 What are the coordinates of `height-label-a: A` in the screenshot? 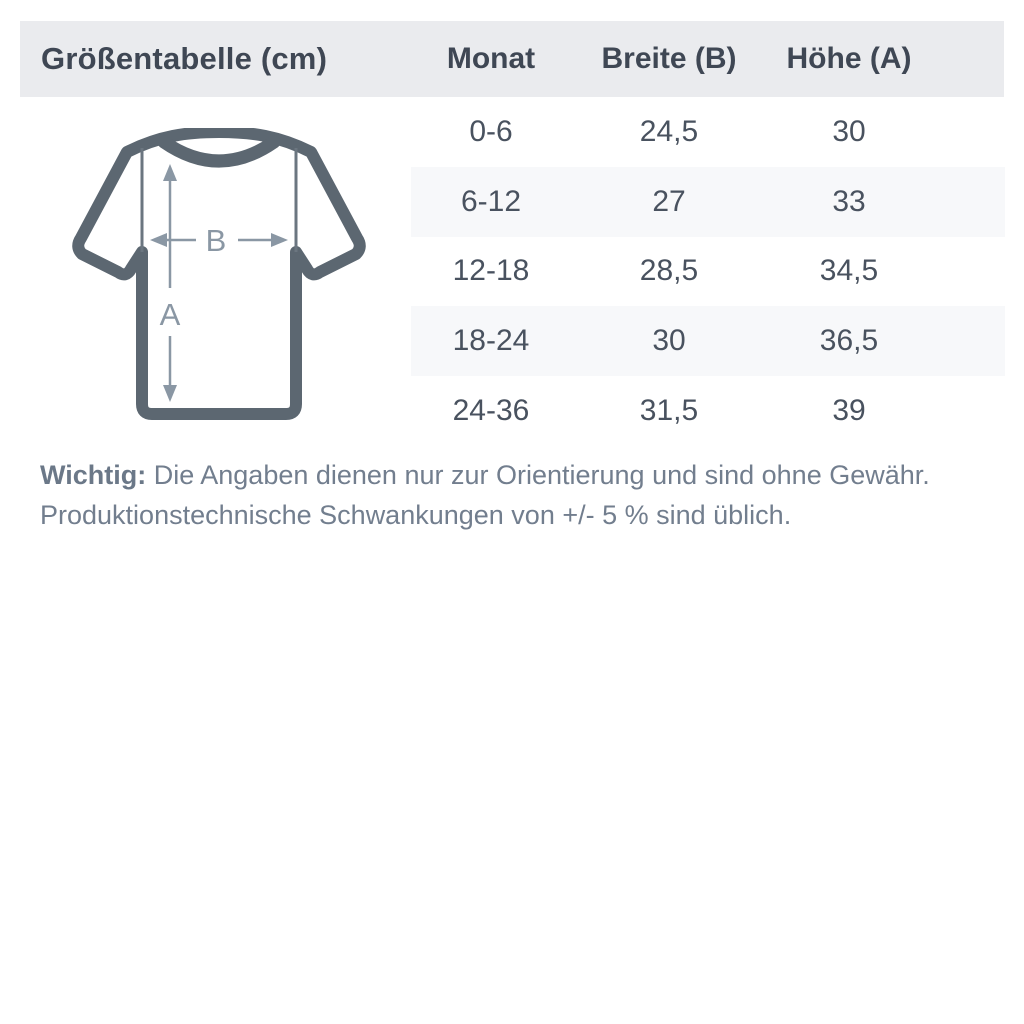 It's located at (170, 314).